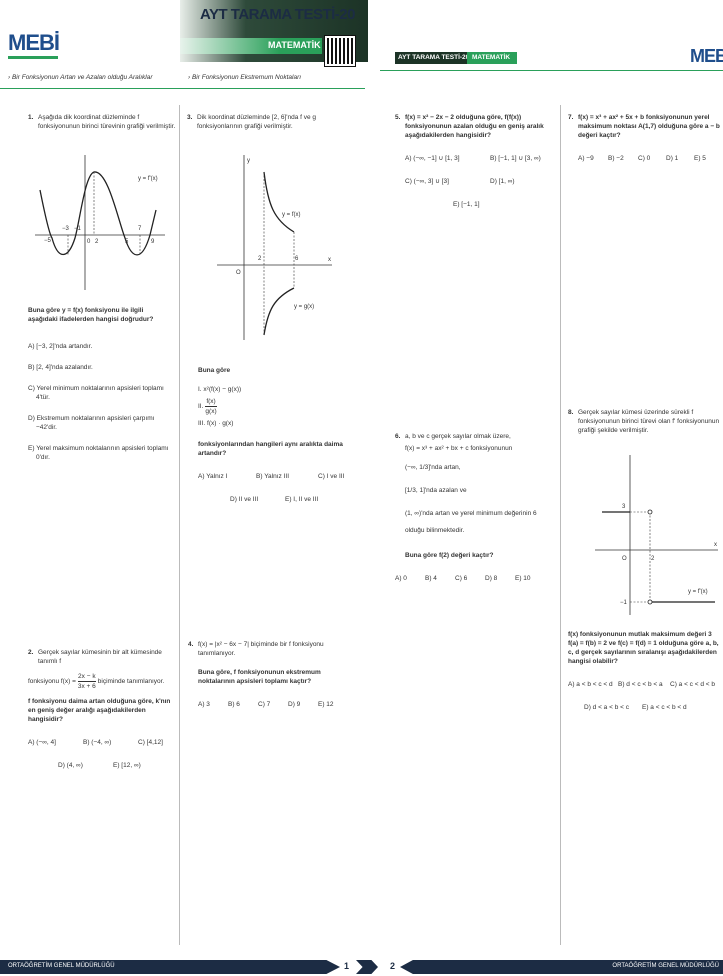  Describe the element at coordinates (190, 117) in the screenshot. I see `question-number: 3.` at that location.